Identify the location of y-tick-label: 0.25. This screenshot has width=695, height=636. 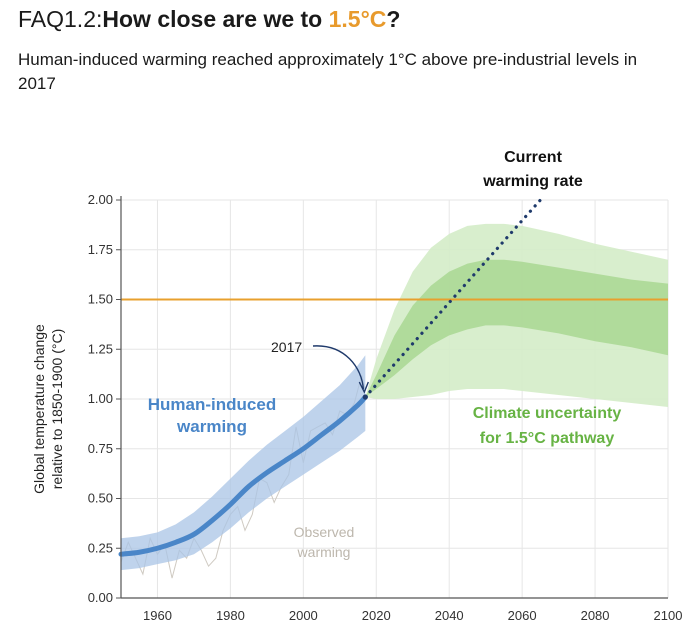
(100, 547).